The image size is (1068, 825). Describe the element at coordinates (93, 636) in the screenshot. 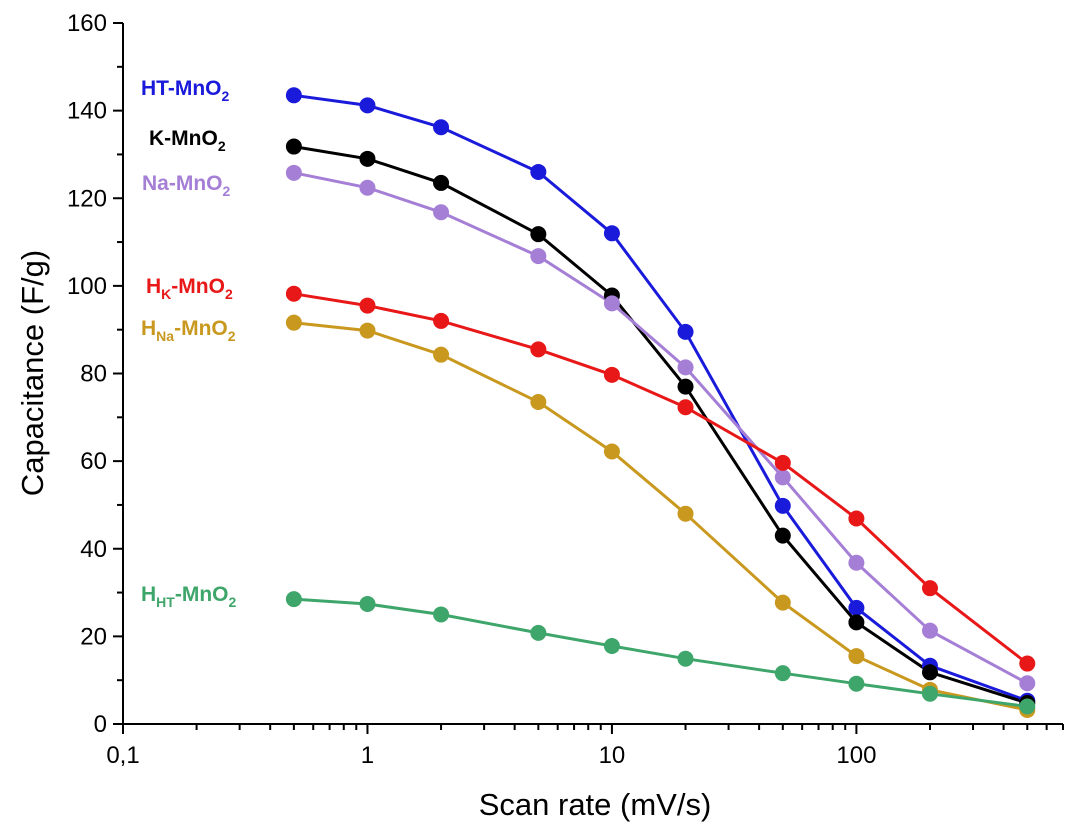

I see `y-tick-label: 20` at that location.